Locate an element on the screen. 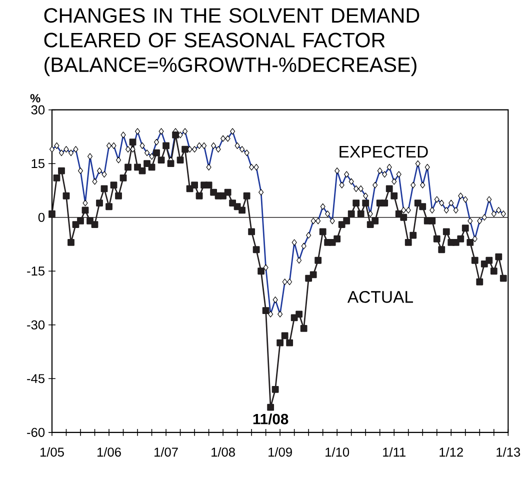 This screenshot has width=524, height=477. y-tick-label: 30 is located at coordinates (38, 109).